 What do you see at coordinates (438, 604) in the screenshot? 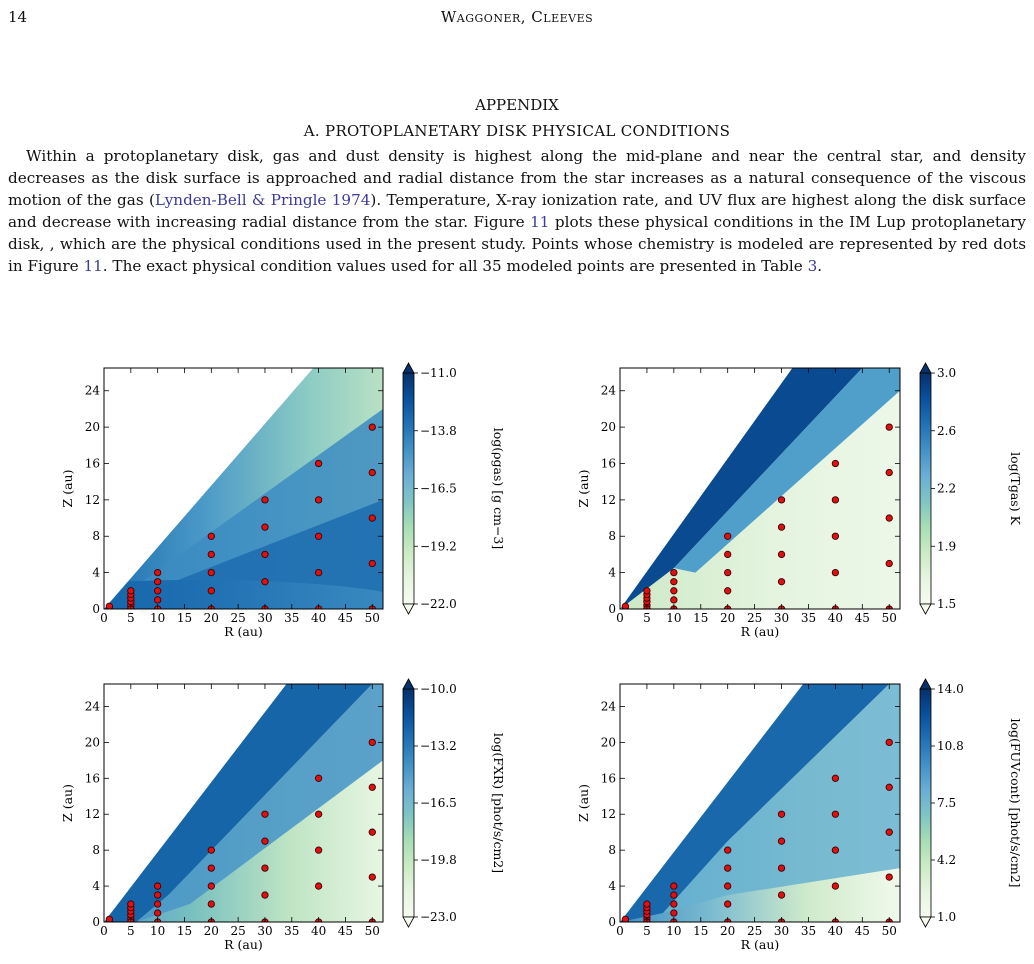
I see `colorbar-tick-label: −22.0` at bounding box center [438, 604].